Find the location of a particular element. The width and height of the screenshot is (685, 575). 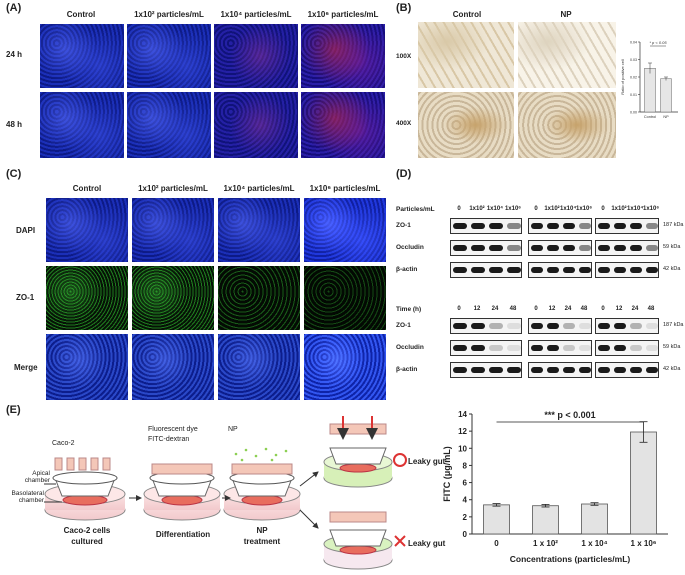

wb-bottom-lane-label: 0 is located at coordinates (536, 309).